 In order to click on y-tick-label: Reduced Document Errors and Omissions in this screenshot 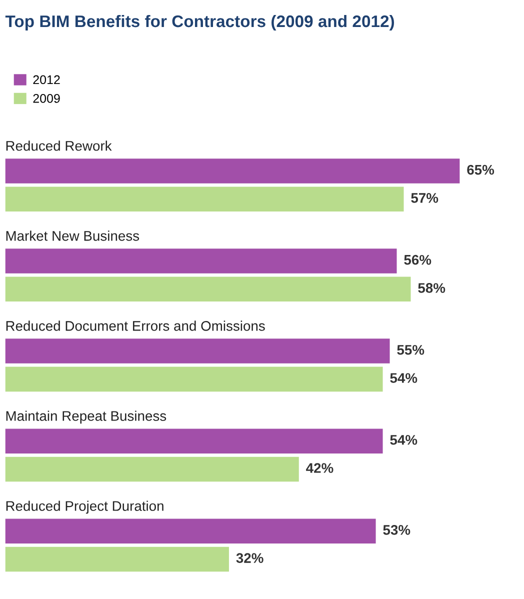, I will do `click(135, 325)`.